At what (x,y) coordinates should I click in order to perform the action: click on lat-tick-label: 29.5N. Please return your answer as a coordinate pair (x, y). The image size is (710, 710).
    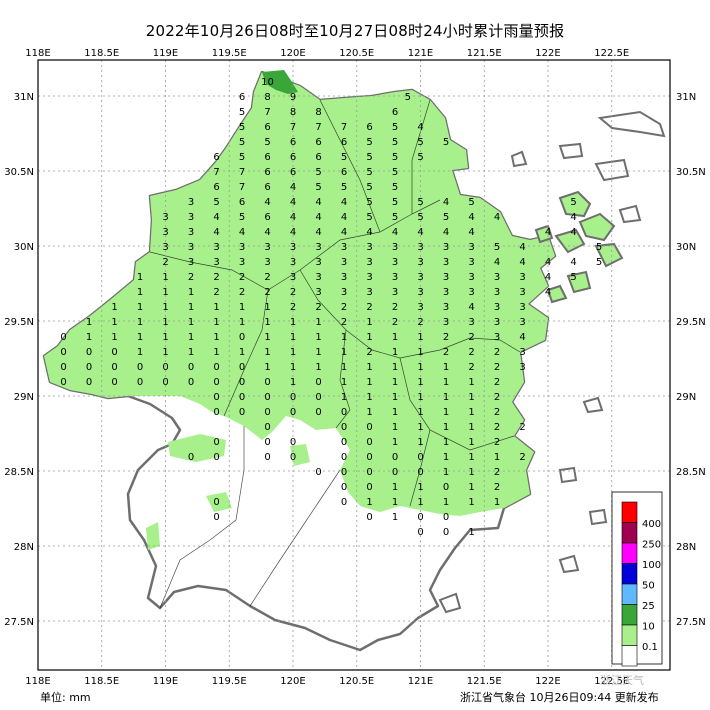
    Looking at the image, I should click on (691, 322).